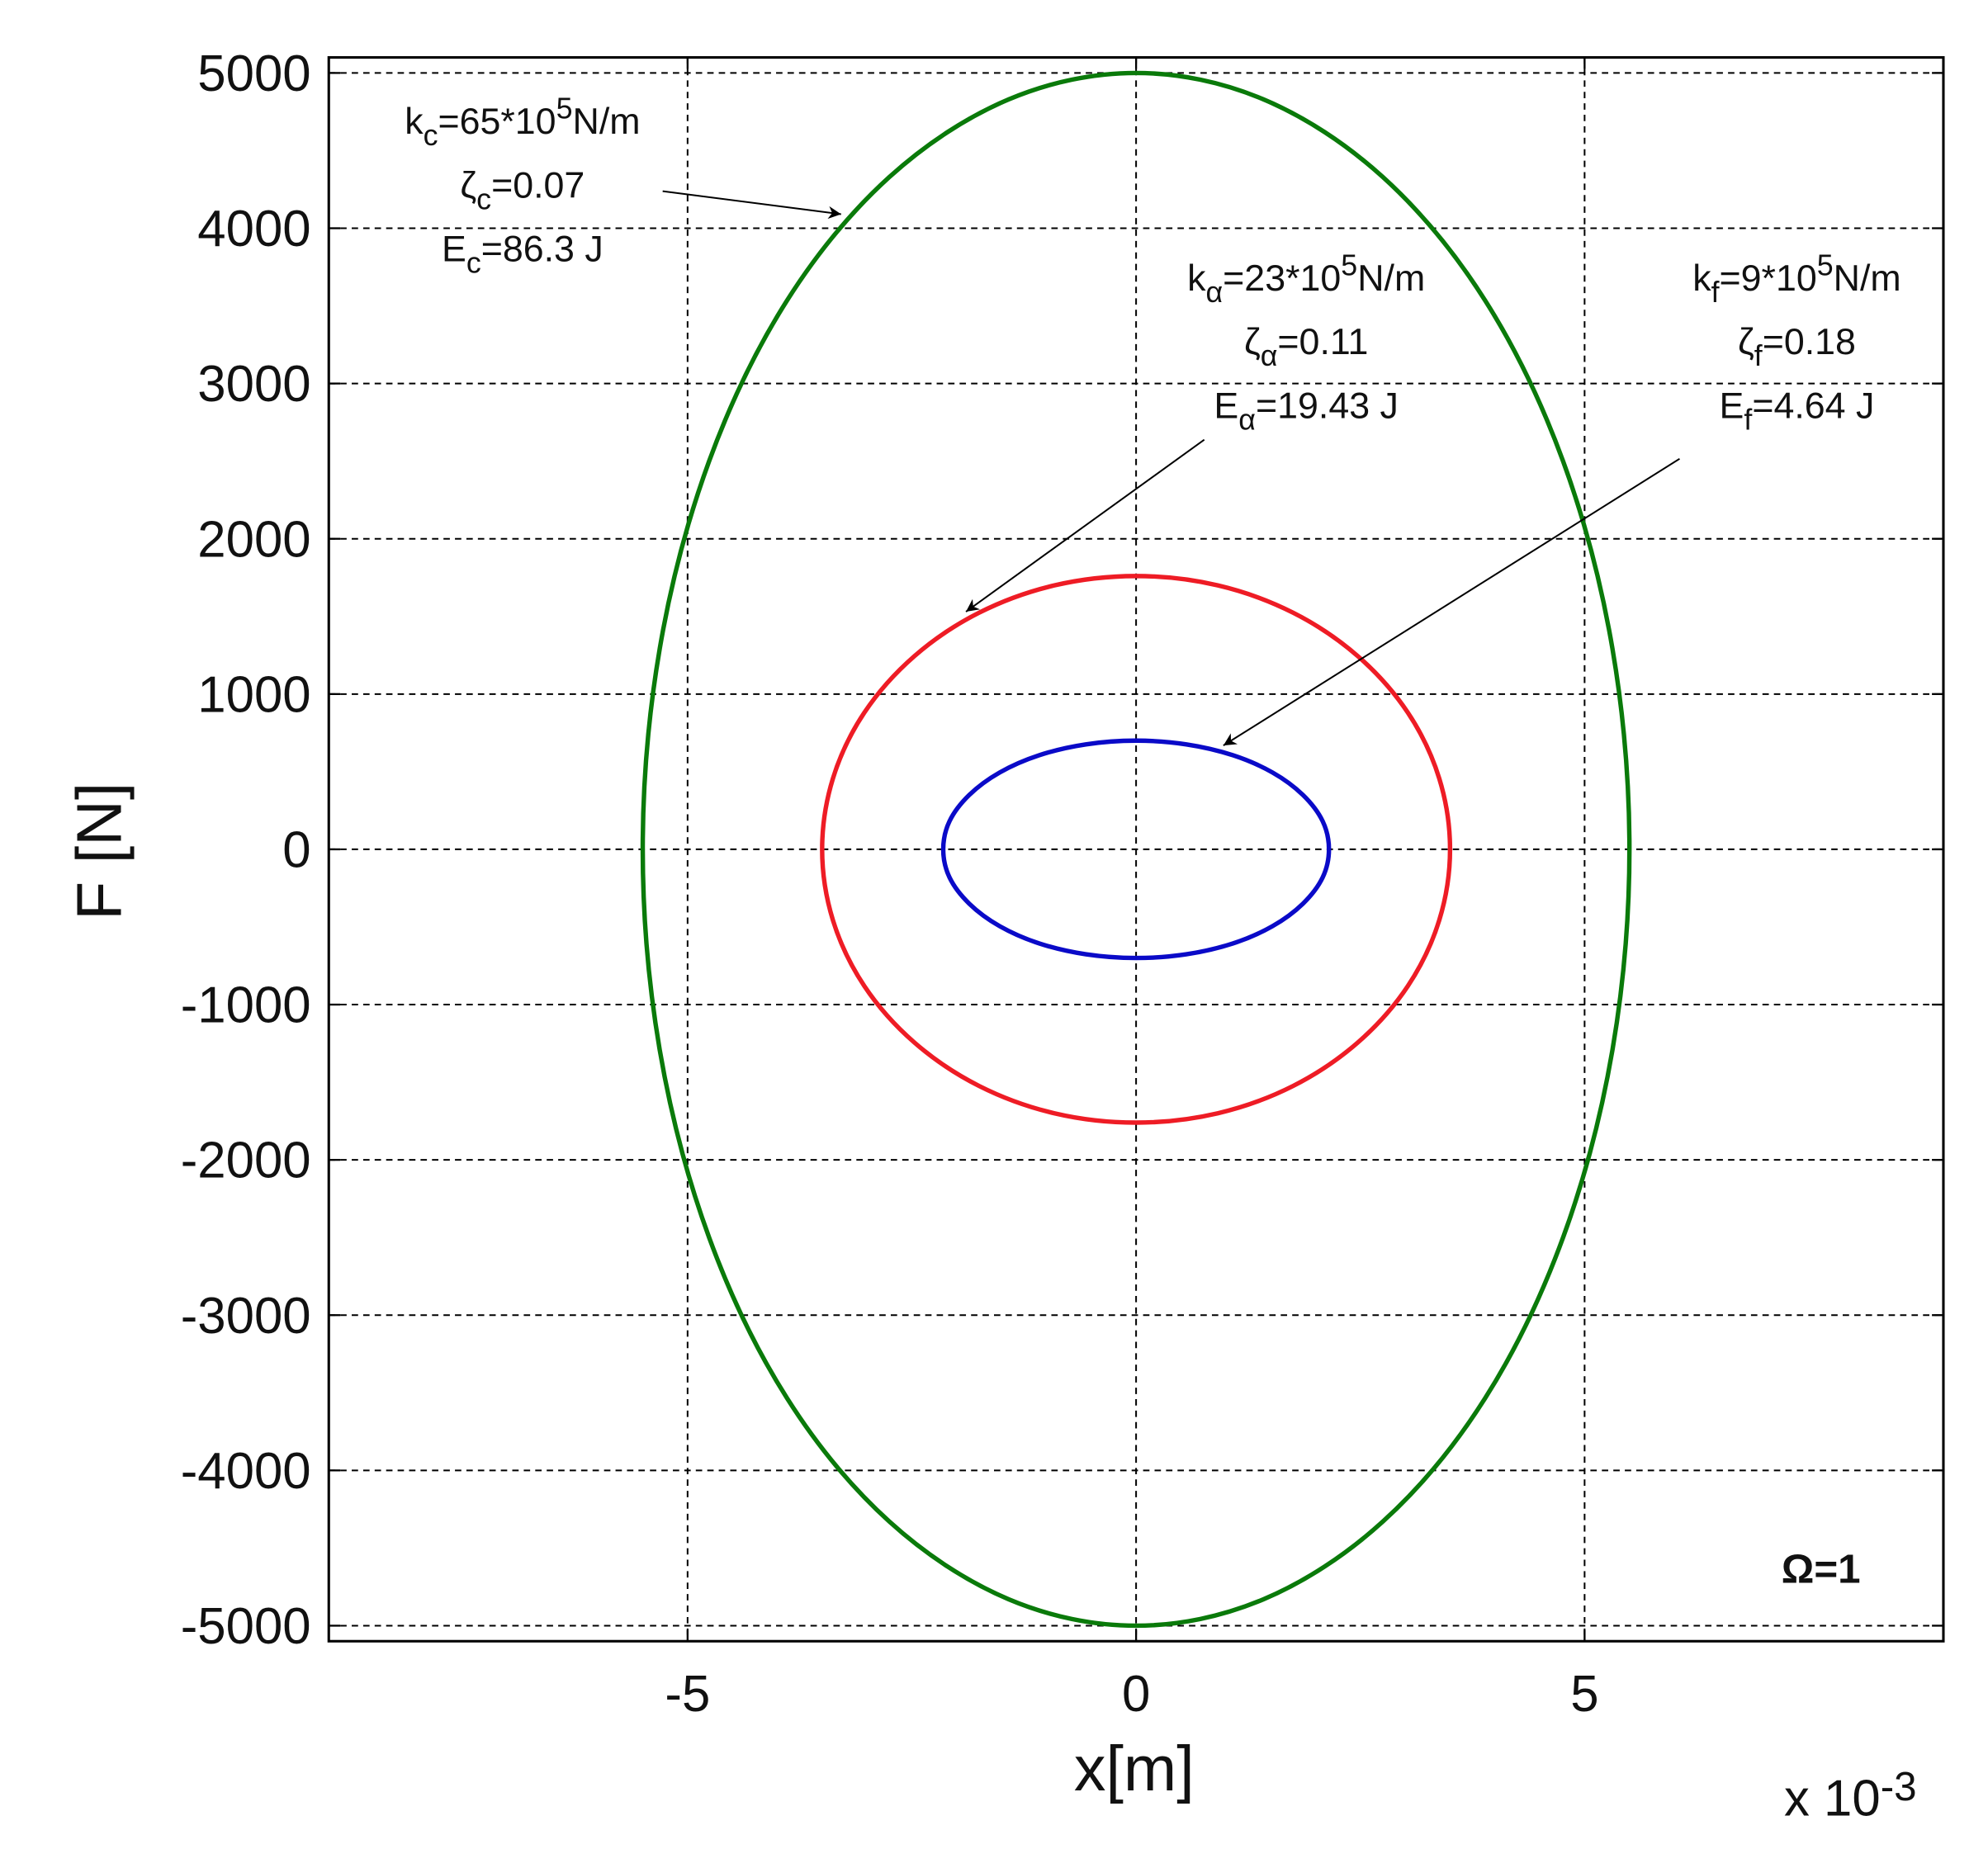  What do you see at coordinates (542, 249) in the screenshot?
I see `text-segment: =86.3 J` at bounding box center [542, 249].